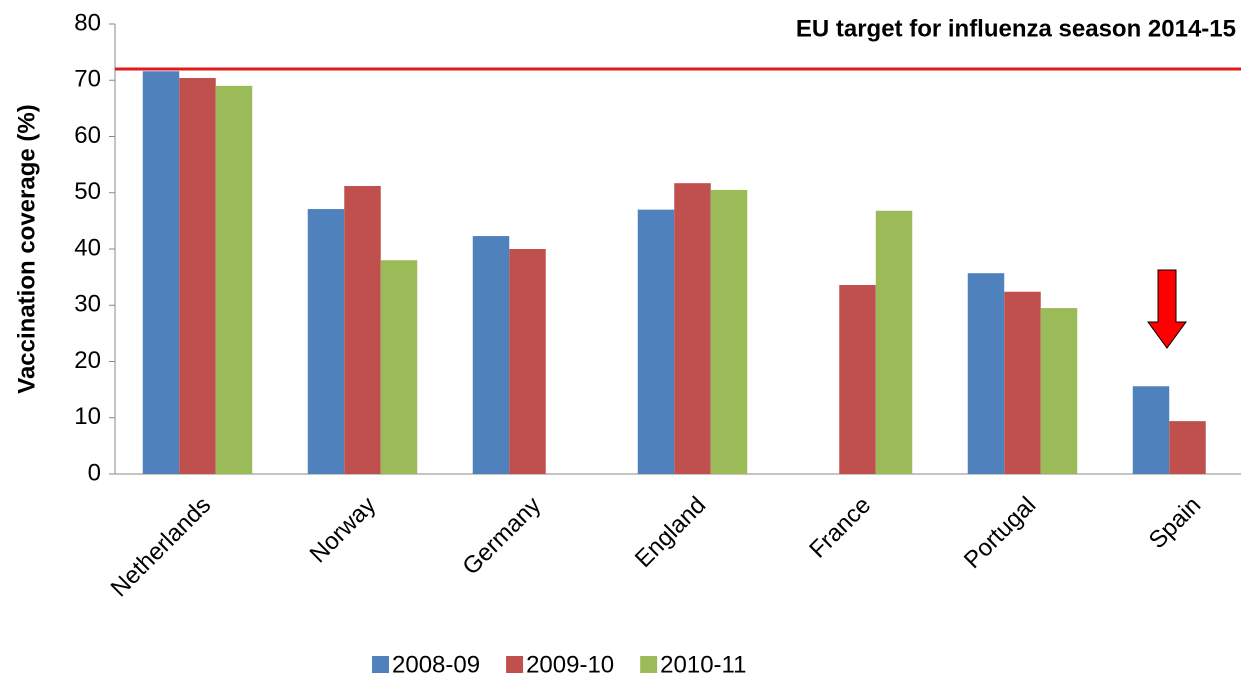 The height and width of the screenshot is (693, 1241). Describe the element at coordinates (87, 416) in the screenshot. I see `y-tick-label: 10` at that location.